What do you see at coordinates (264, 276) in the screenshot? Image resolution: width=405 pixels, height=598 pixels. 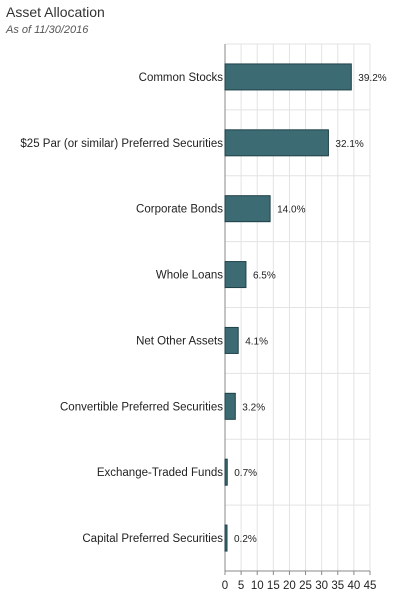 I see `data-label: 6.5%` at bounding box center [264, 276].